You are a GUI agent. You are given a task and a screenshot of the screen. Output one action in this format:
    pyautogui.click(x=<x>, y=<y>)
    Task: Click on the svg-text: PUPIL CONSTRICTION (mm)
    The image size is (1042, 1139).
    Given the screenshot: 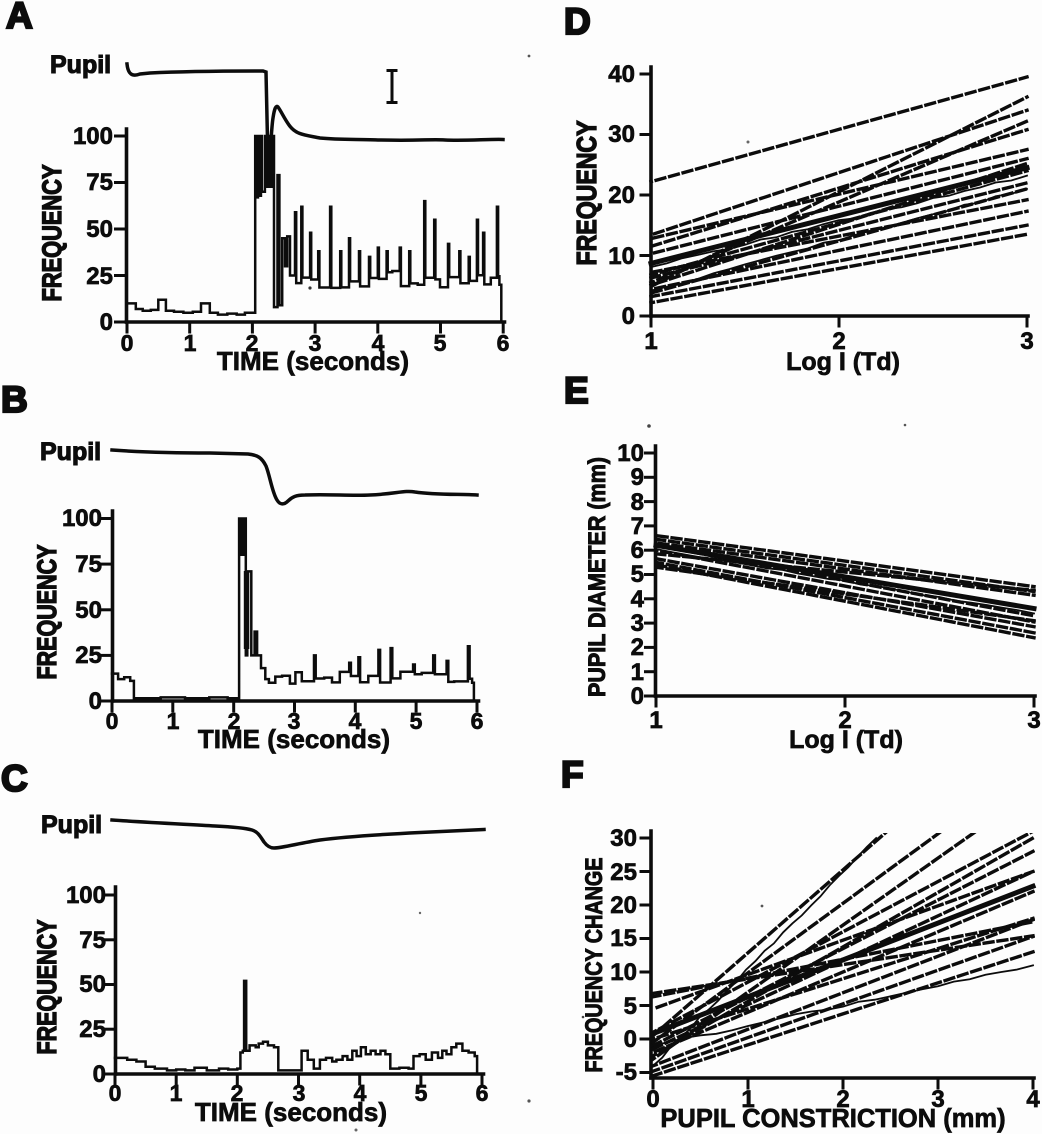 What is the action you would take?
    pyautogui.click(x=832, y=1119)
    